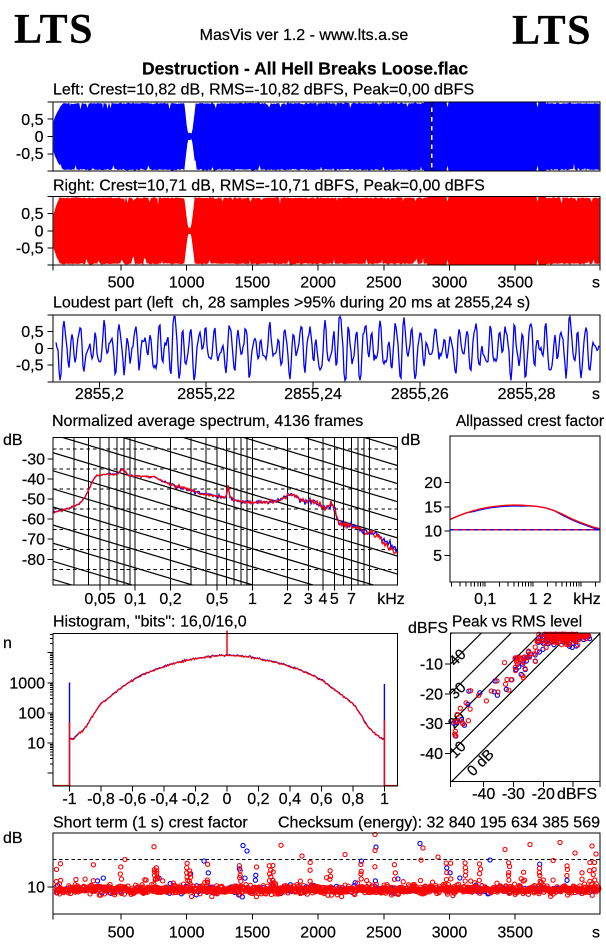 The image size is (606, 946). Describe the element at coordinates (101, 799) in the screenshot. I see `svg-text: -0,8` at that location.